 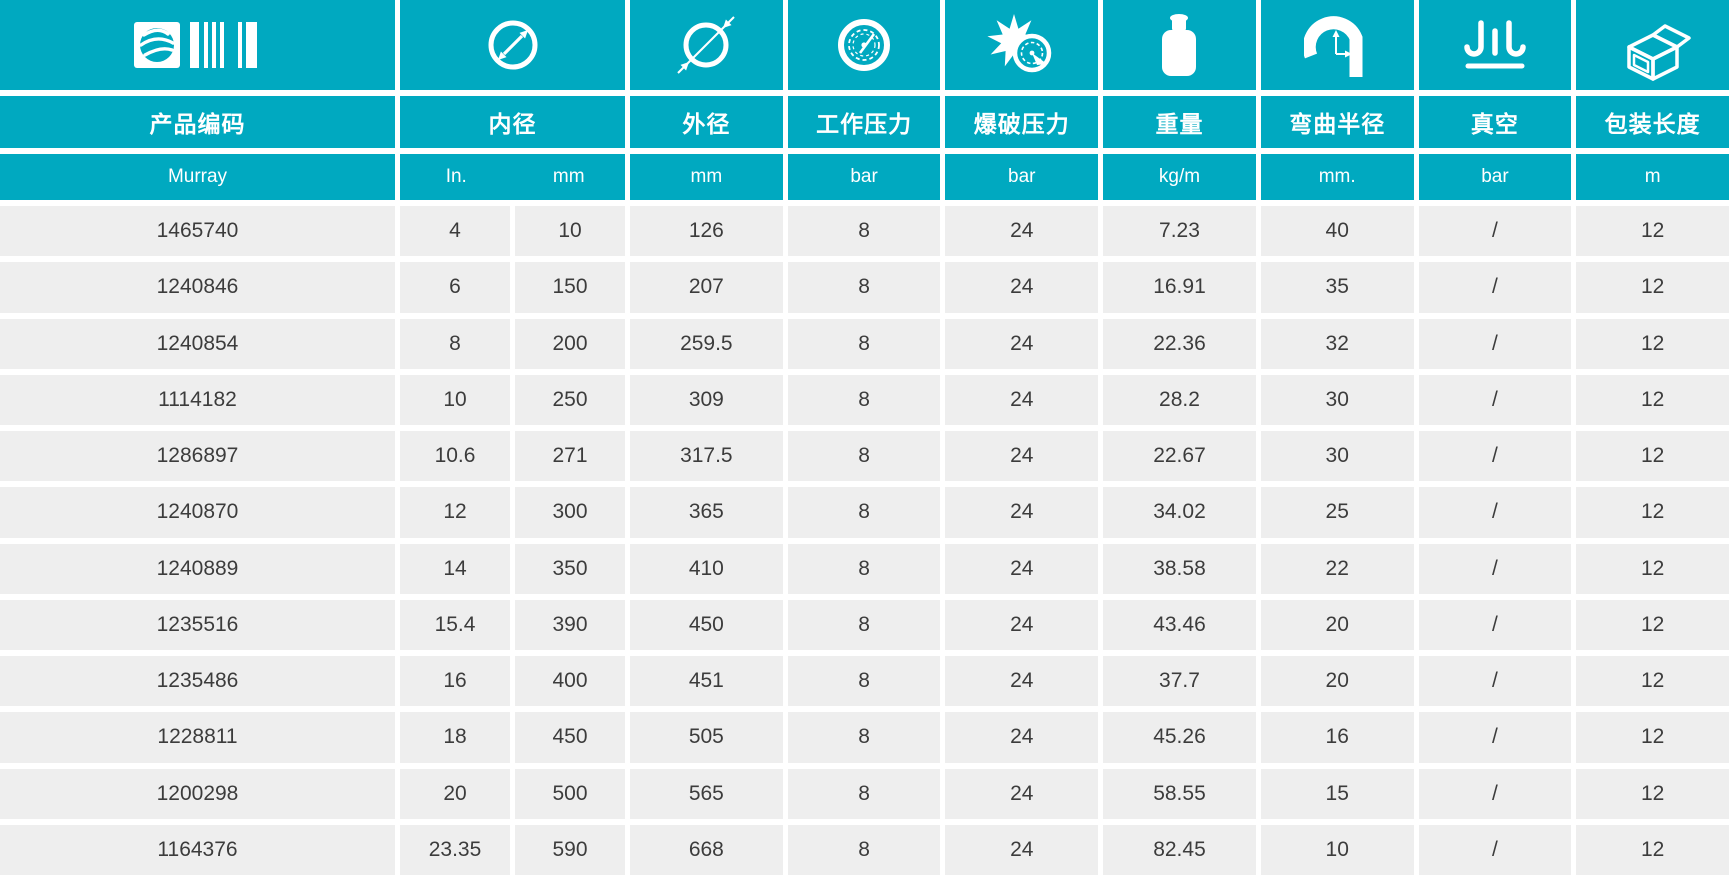 I want to click on outer-diameter-icon, so click(x=706, y=45).